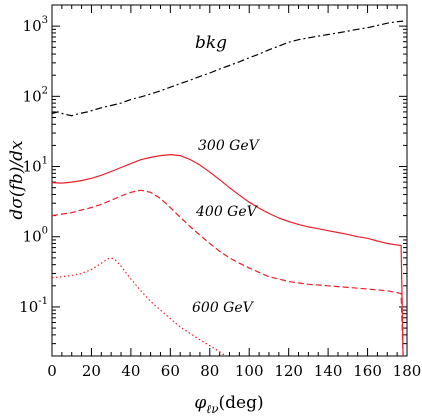 This screenshot has width=422, height=417. Describe the element at coordinates (328, 371) in the screenshot. I see `x-tick-label: 140` at that location.